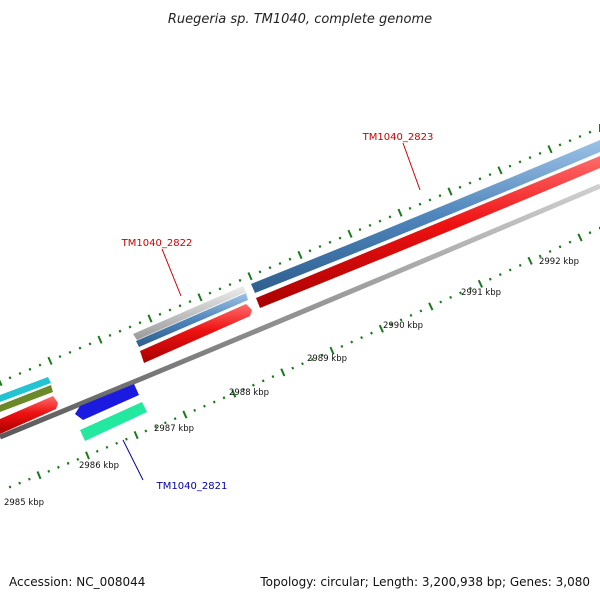 This screenshot has height=600, width=600. I want to click on tick-label: 2989 kbp, so click(327, 359).